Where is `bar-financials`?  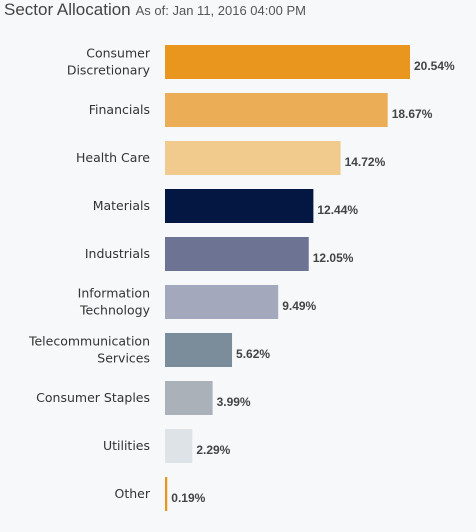 bar-financials is located at coordinates (276, 110).